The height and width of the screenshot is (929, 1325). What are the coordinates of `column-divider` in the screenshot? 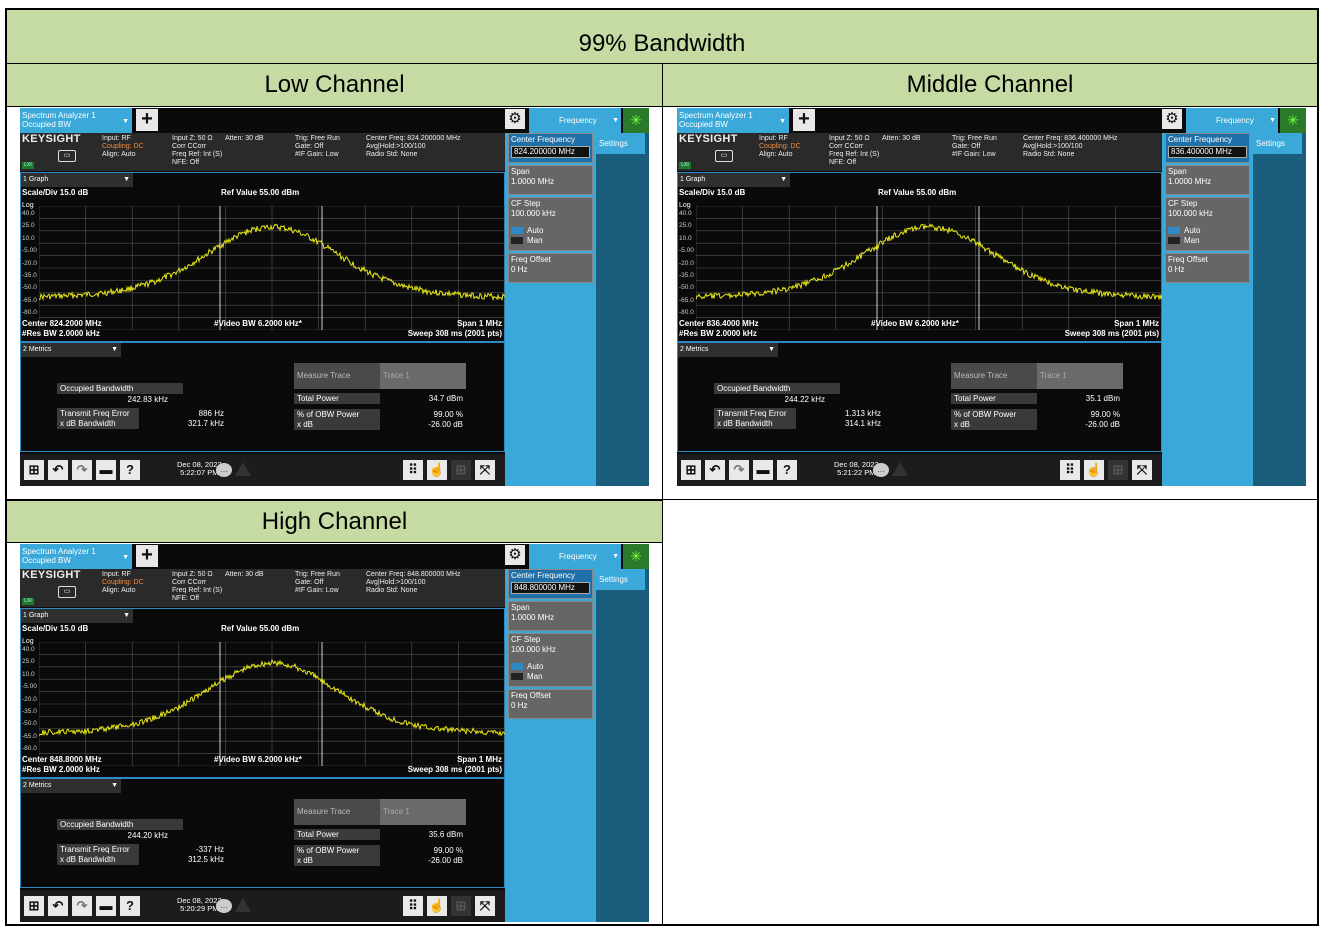 It's located at (662, 494).